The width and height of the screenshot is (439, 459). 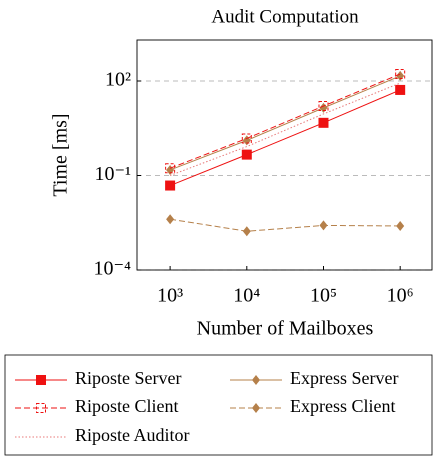 I want to click on chart-title: Audit Computation, so click(x=285, y=16).